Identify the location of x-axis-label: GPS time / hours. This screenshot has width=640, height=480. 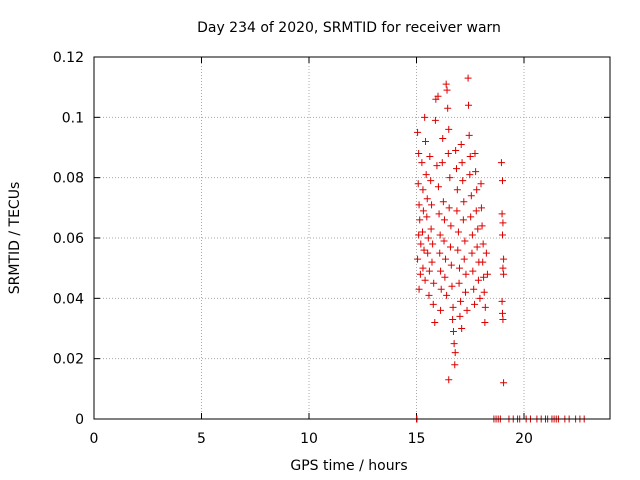
(348, 466).